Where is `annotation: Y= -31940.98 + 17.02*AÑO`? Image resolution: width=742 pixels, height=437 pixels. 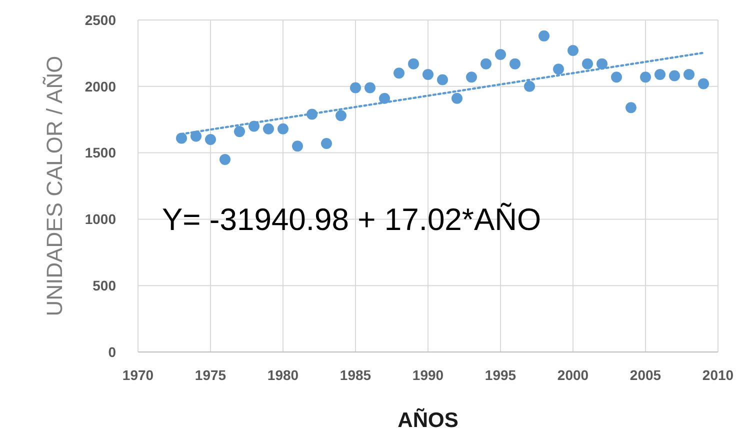
annotation: Y= -31940.98 + 17.02*AÑO is located at coordinates (352, 219).